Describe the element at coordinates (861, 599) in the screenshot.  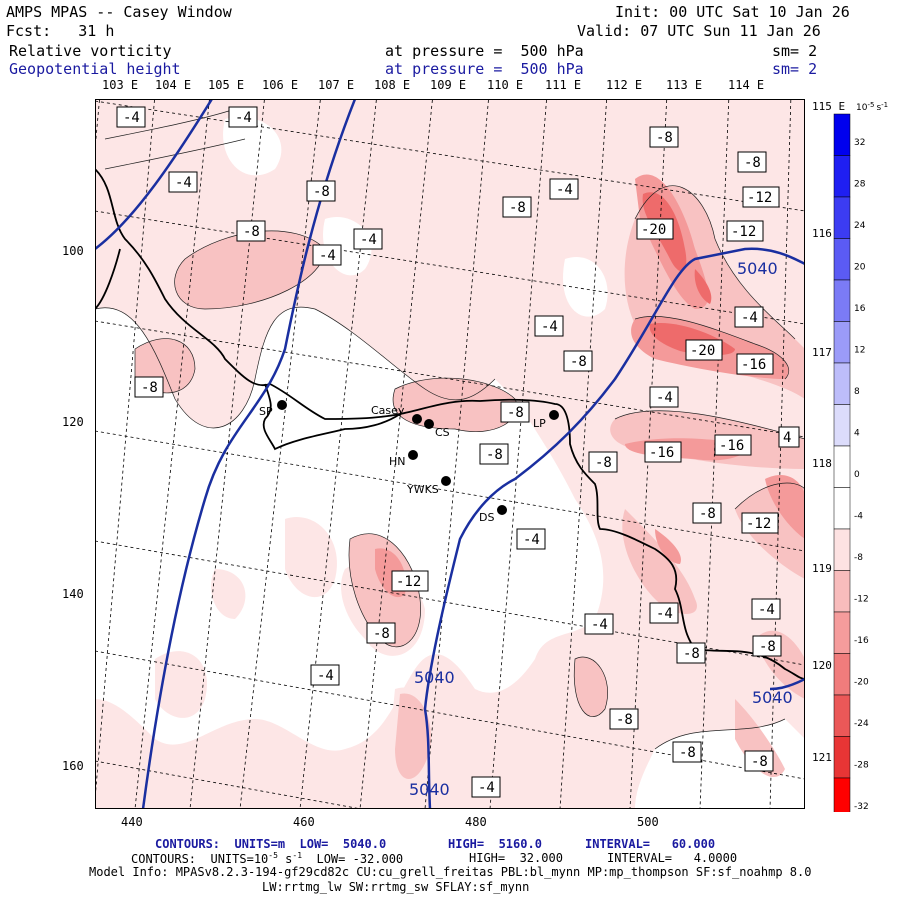
I see `colorbar-tick-label: -12` at that location.